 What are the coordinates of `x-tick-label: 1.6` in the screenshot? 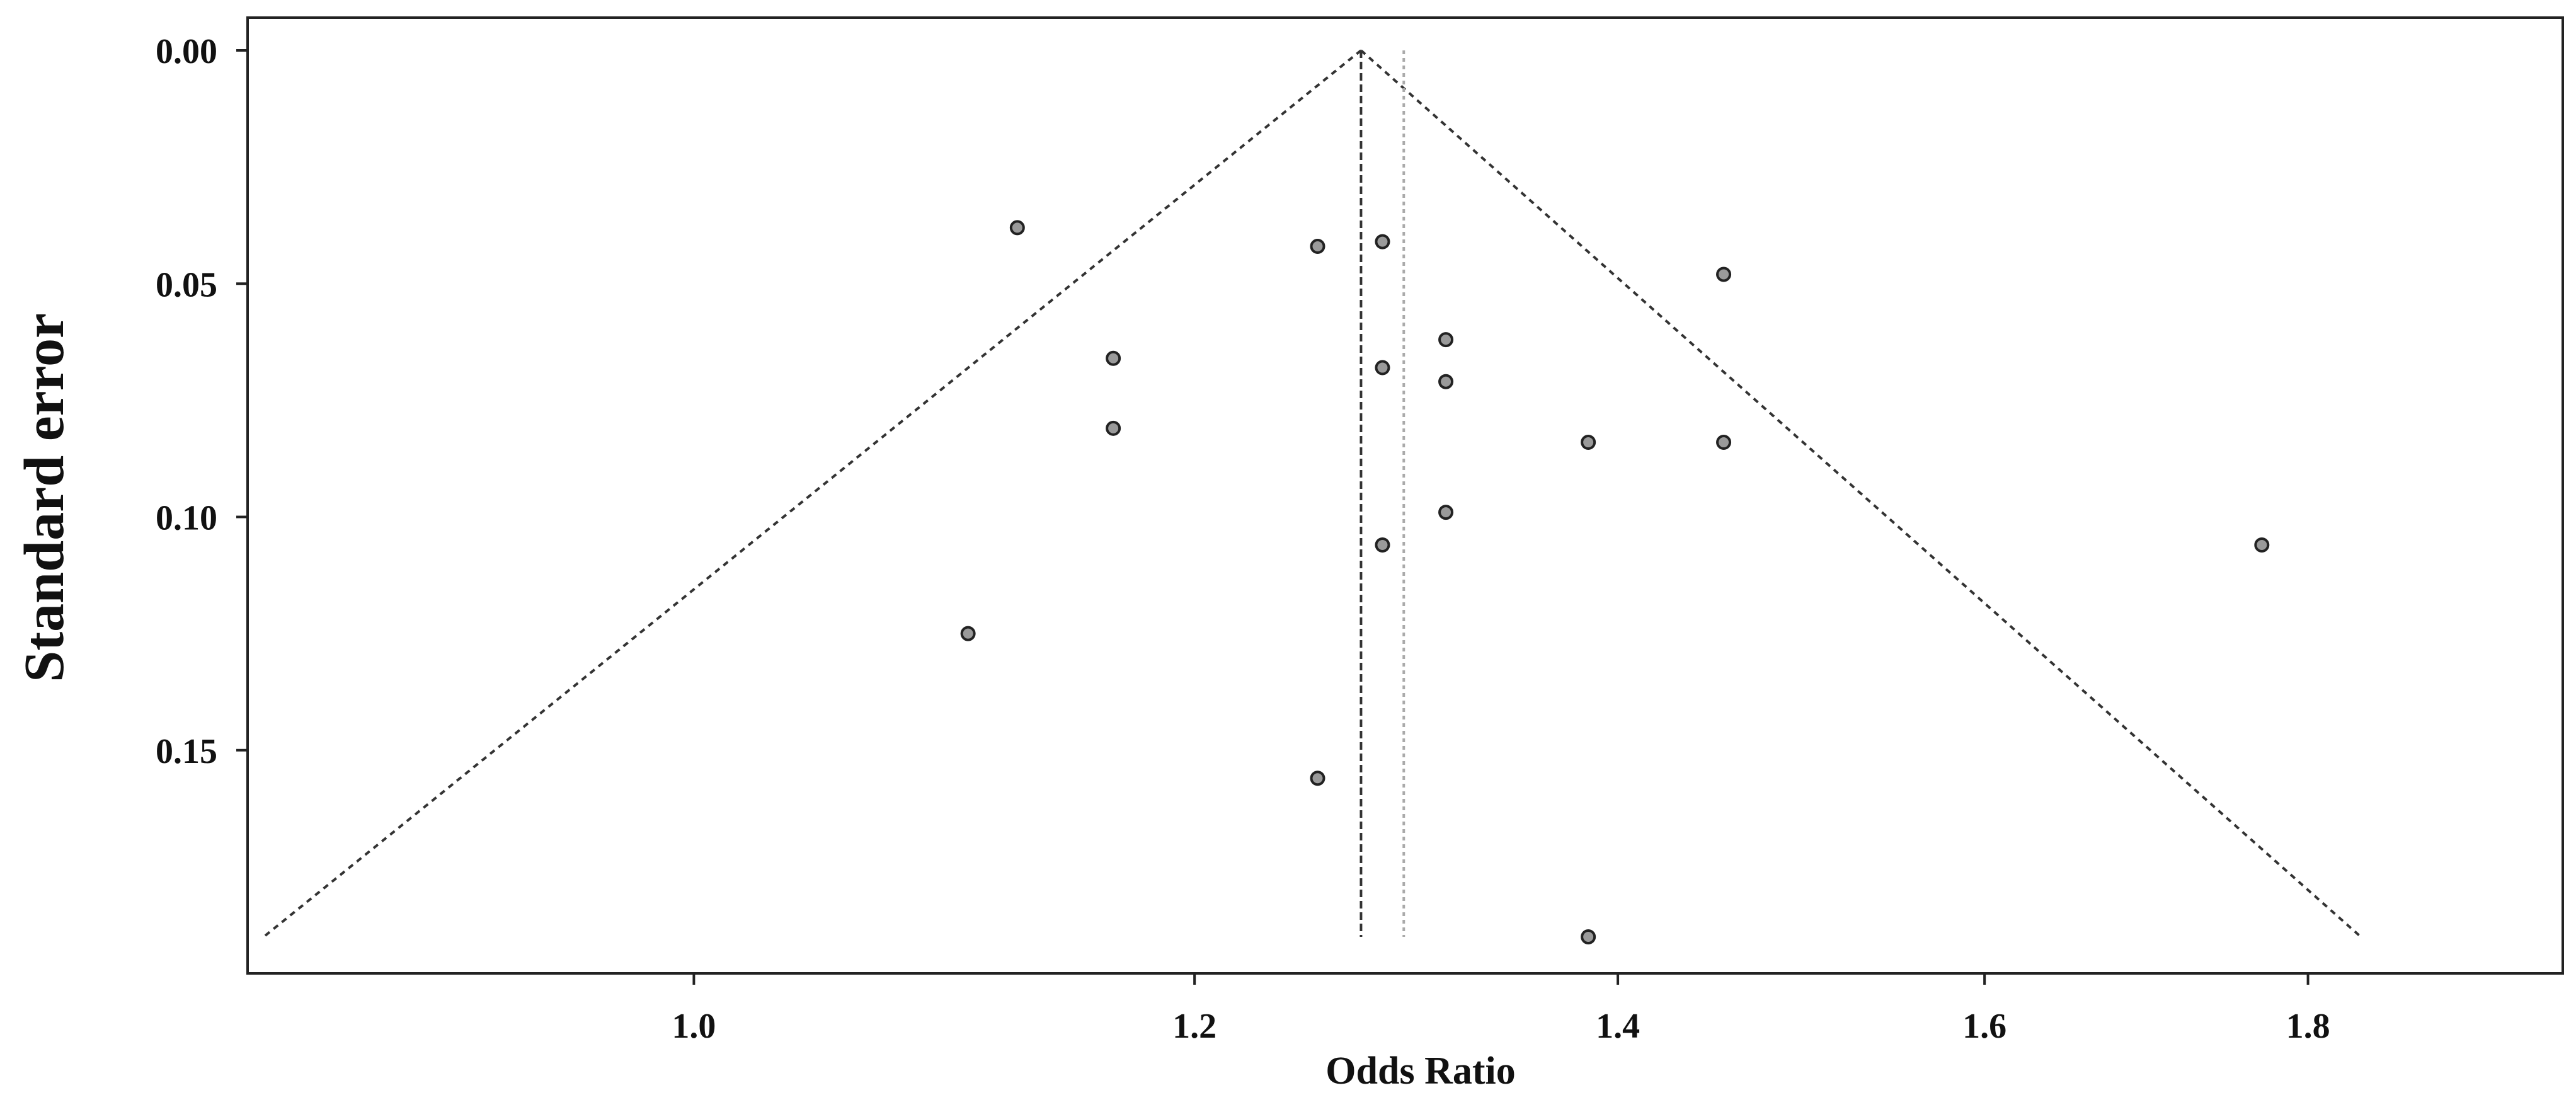 It's located at (1984, 1027).